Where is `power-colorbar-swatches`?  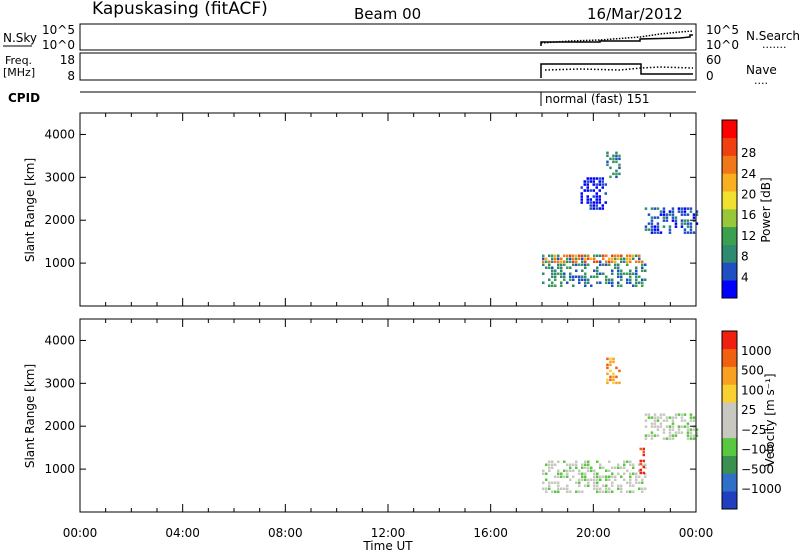 power-colorbar-swatches is located at coordinates (729, 209).